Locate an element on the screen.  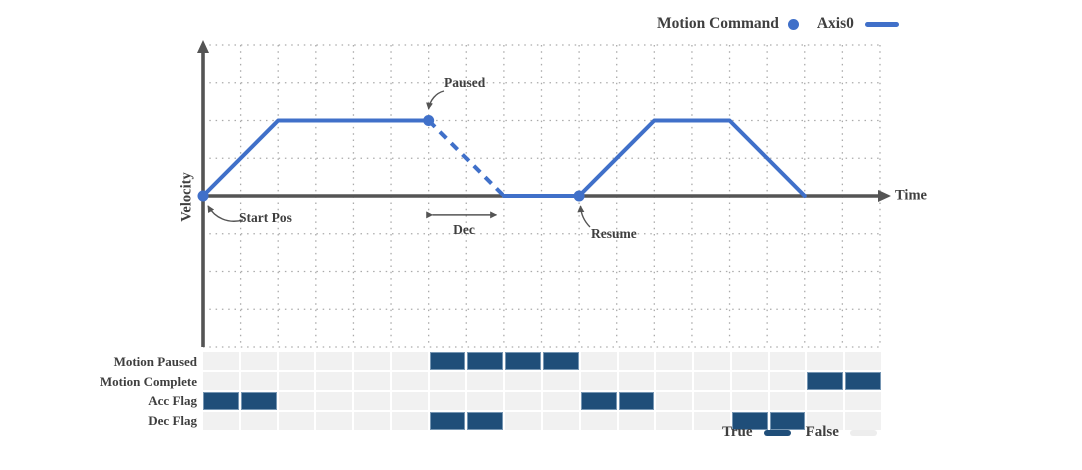
start-pos-annotation-arrow is located at coordinates (225, 213).